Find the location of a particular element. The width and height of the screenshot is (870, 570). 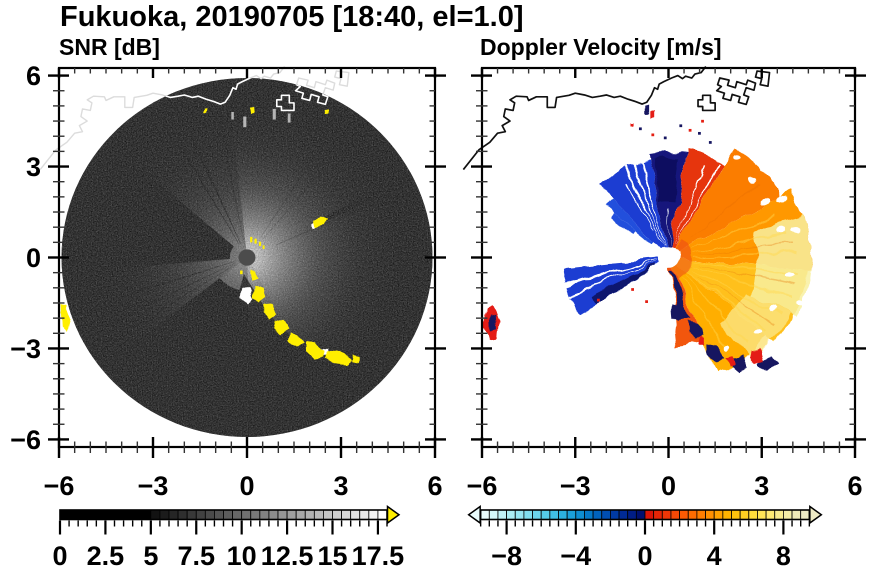

velocity-coastline is located at coordinates (584, 117).